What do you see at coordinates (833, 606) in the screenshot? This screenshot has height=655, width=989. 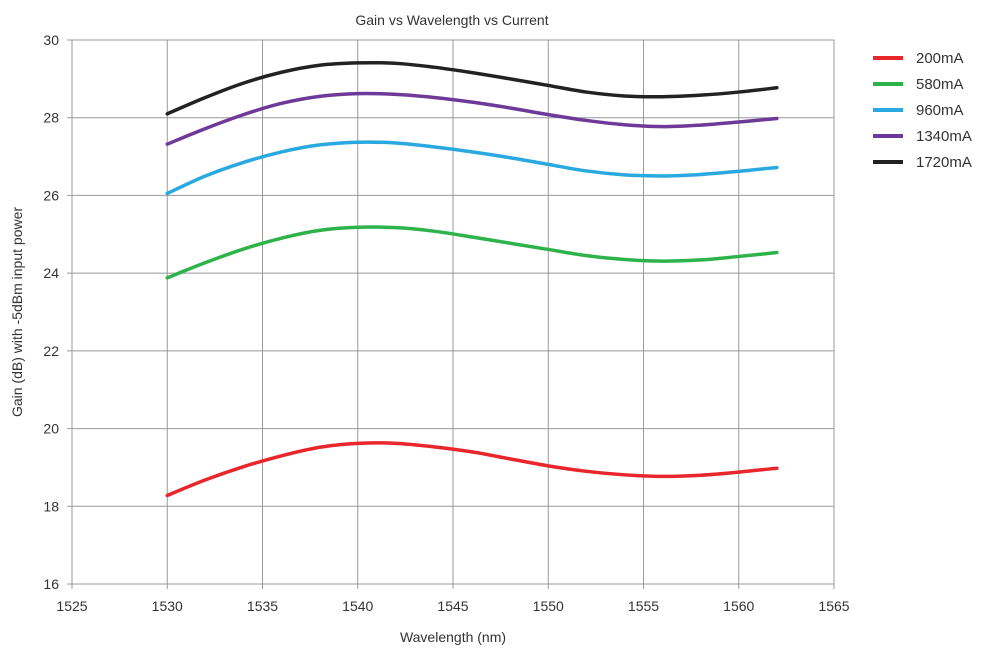 I see `x-tick-label: 1565` at bounding box center [833, 606].